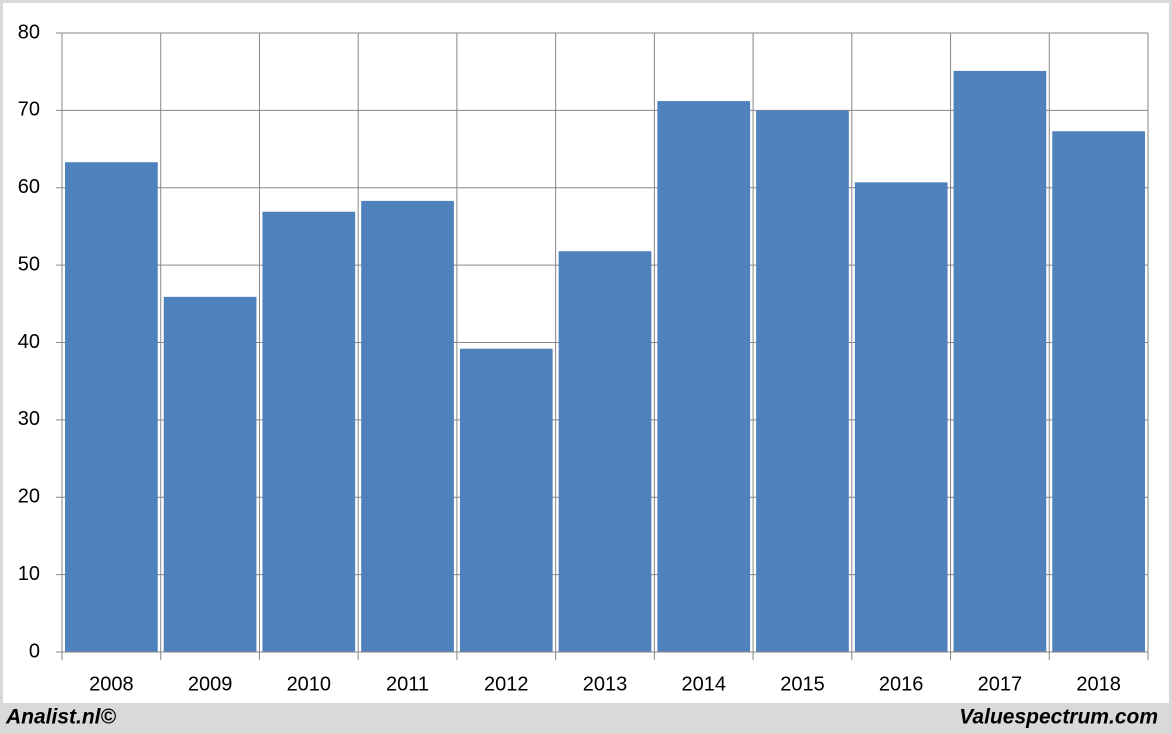 Image resolution: width=1172 pixels, height=734 pixels. Describe the element at coordinates (210, 684) in the screenshot. I see `x-tick-label: 2009` at that location.